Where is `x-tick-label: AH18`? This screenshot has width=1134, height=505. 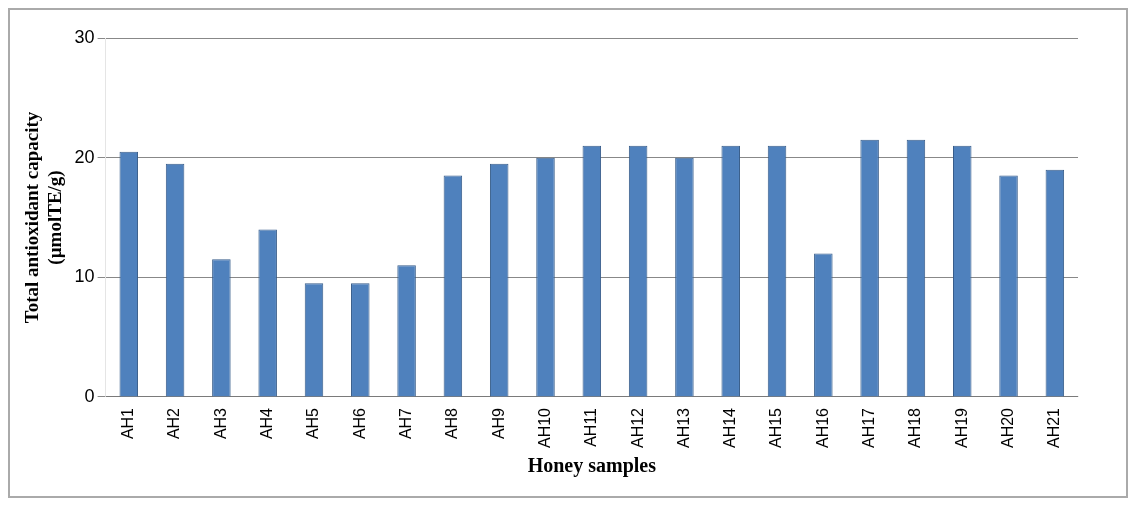
x-tick-label: AH18 is located at coordinates (915, 428).